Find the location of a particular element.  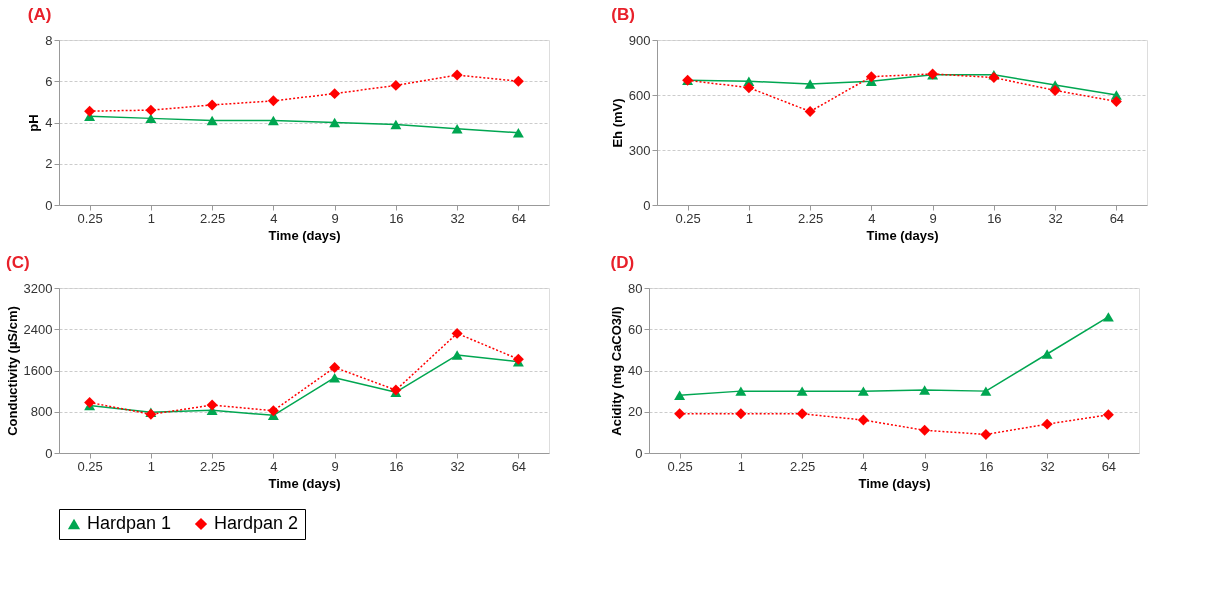

legend-label: Hardpan 1 is located at coordinates (129, 523).